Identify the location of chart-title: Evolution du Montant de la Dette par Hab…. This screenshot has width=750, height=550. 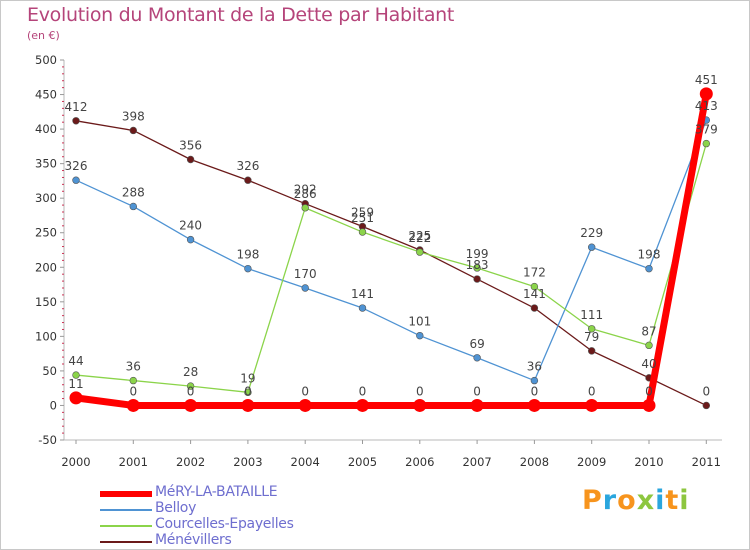
(241, 15).